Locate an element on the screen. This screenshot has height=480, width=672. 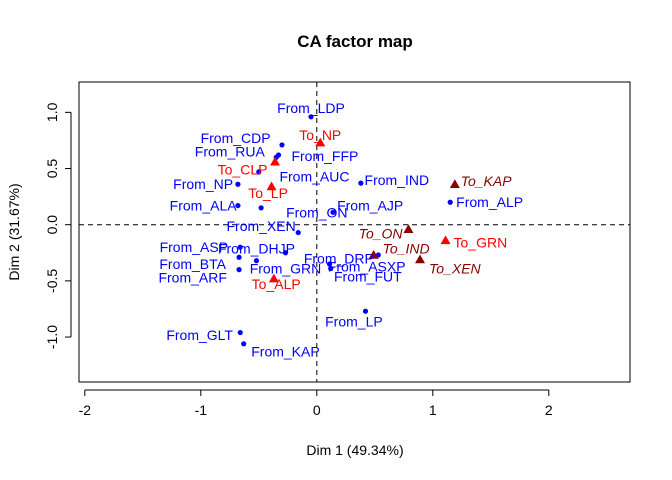
x-tick-label: 1 is located at coordinates (433, 410).